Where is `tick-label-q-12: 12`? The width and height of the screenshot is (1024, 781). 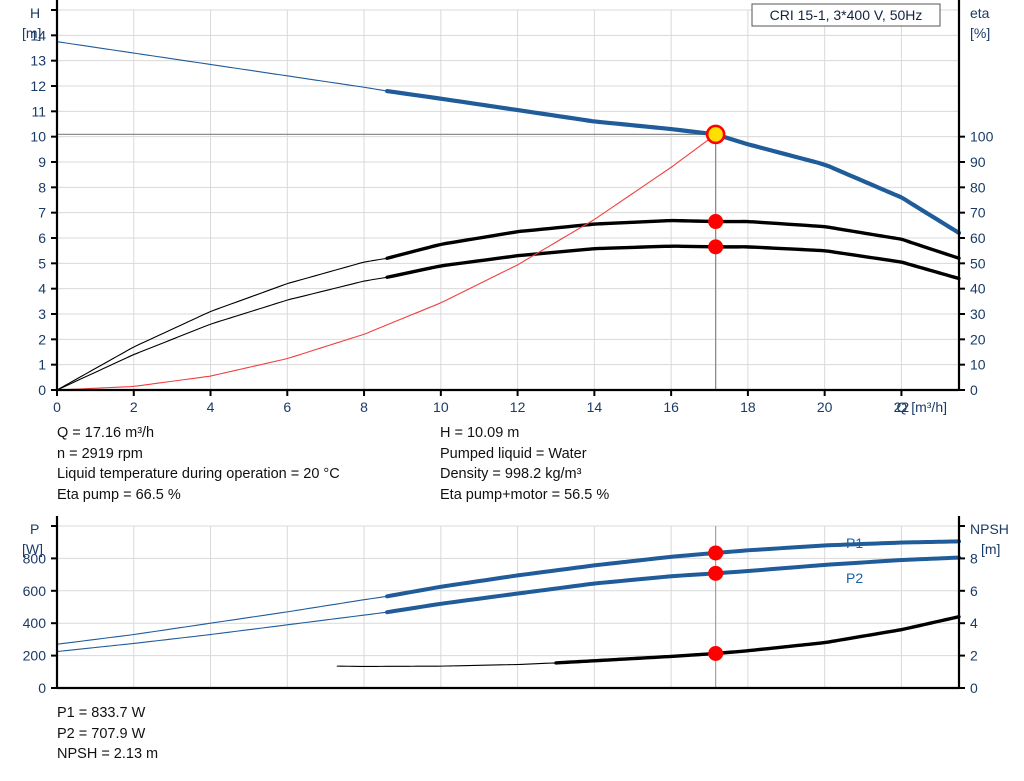 tick-label-q-12: 12 is located at coordinates (518, 407).